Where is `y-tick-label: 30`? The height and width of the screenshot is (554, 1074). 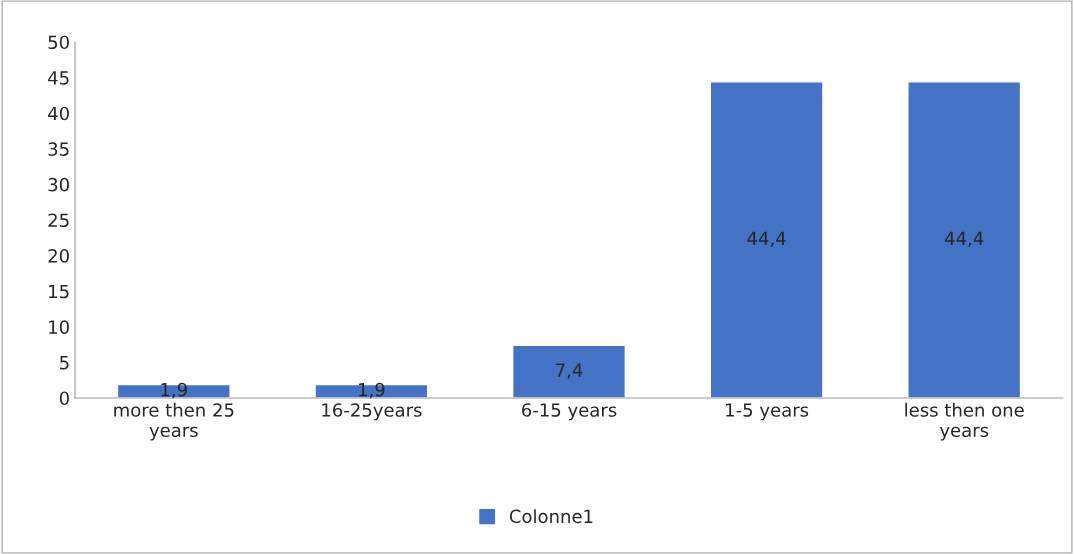
y-tick-label: 30 is located at coordinates (58, 184).